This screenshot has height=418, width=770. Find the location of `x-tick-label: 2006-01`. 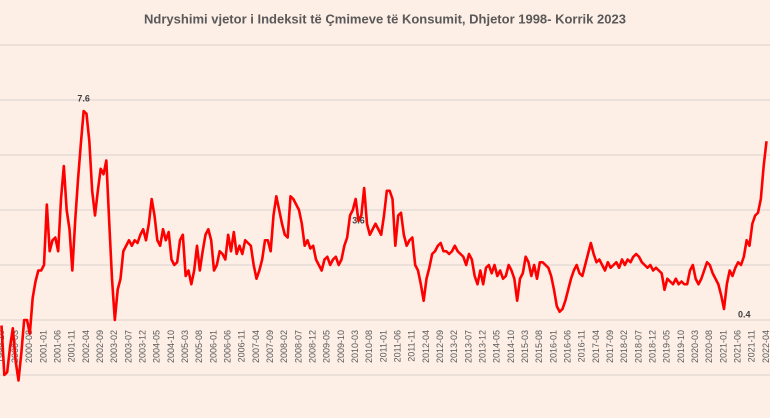

x-tick-label: 2006-01 is located at coordinates (213, 346).